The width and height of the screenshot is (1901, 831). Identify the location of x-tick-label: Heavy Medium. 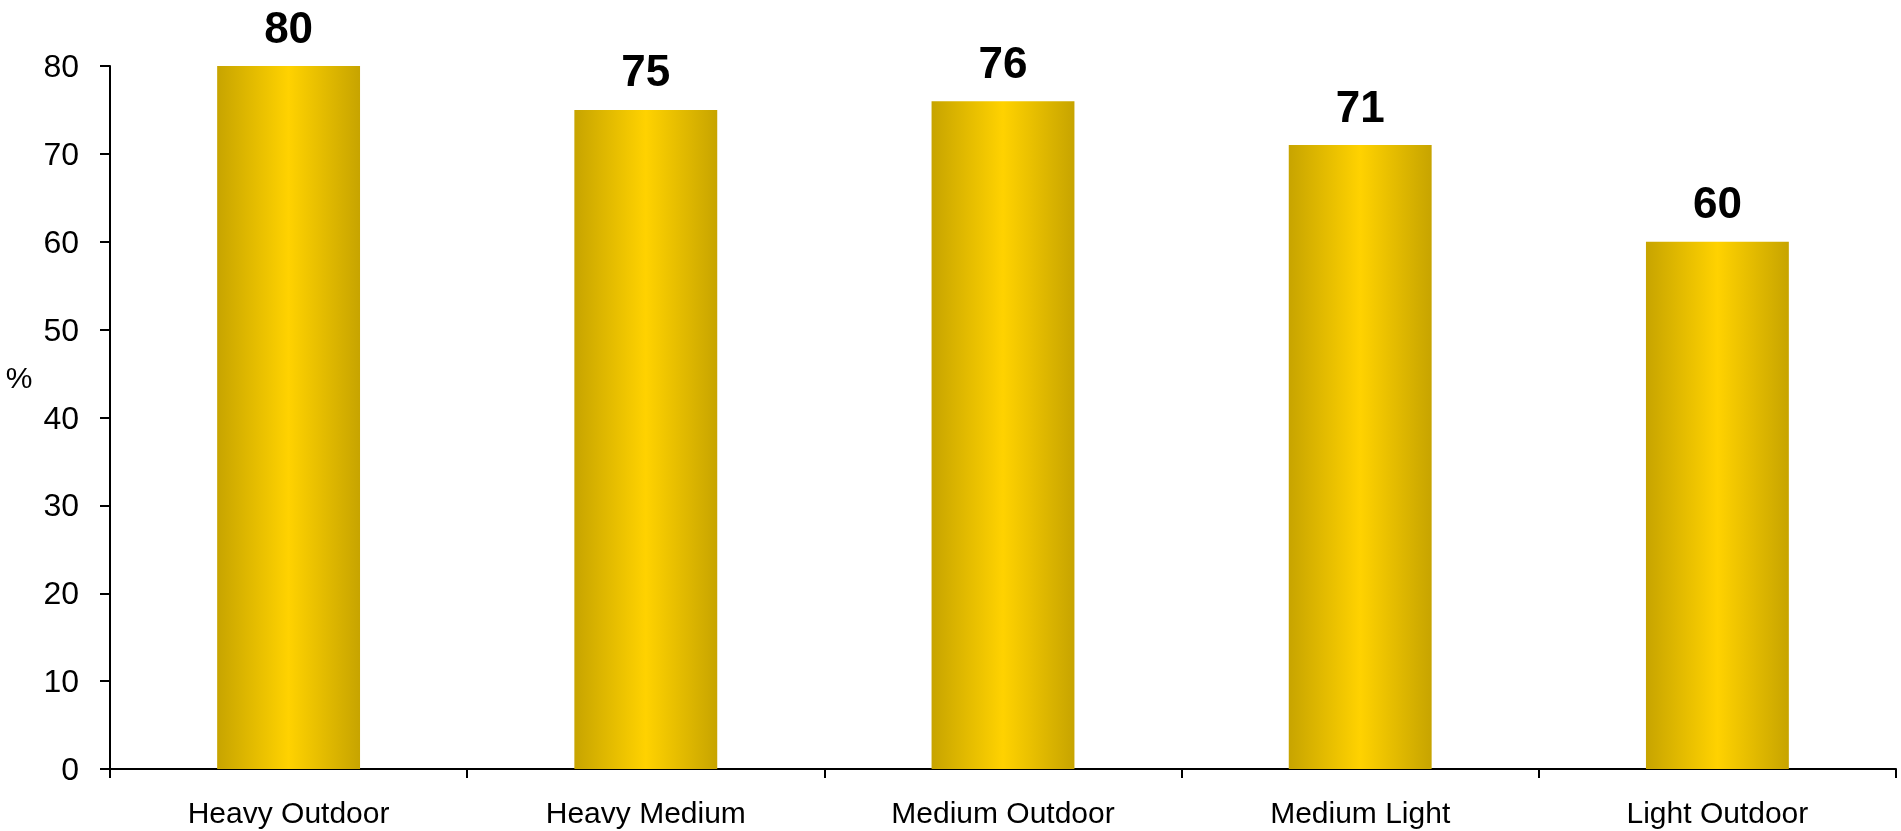
(645, 812).